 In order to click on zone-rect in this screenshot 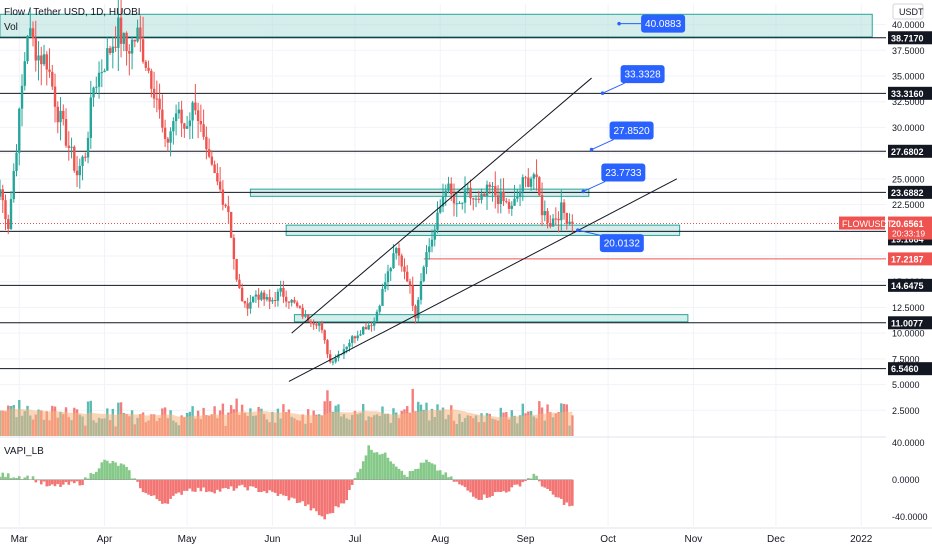, I will do `click(483, 230)`.